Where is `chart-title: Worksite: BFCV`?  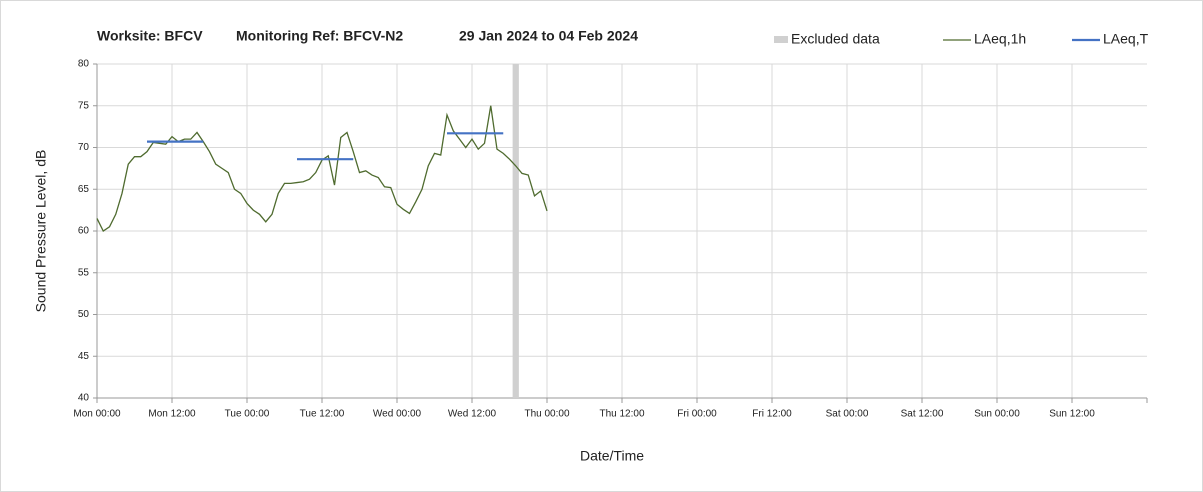
chart-title: Worksite: BFCV is located at coordinates (150, 36).